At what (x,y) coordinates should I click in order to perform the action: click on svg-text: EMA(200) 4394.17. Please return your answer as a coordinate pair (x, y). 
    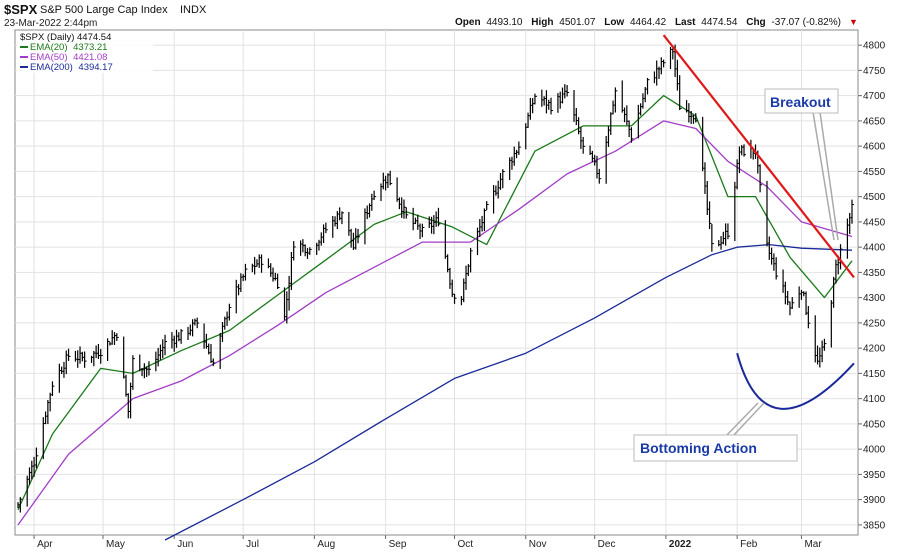
    Looking at the image, I should click on (71, 67).